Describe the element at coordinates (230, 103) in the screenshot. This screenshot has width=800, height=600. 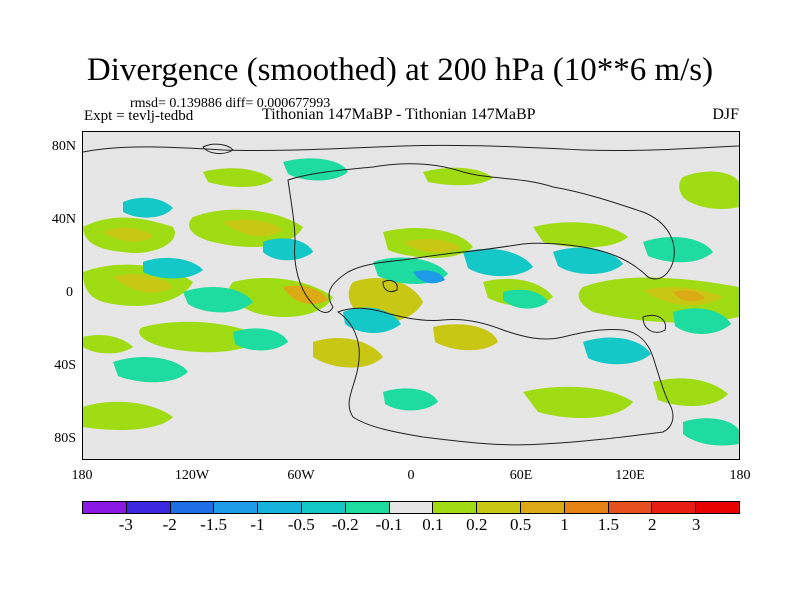
I see `rmsd-stats: rmsd= 0.139886 diff= 0.000677993` at that location.